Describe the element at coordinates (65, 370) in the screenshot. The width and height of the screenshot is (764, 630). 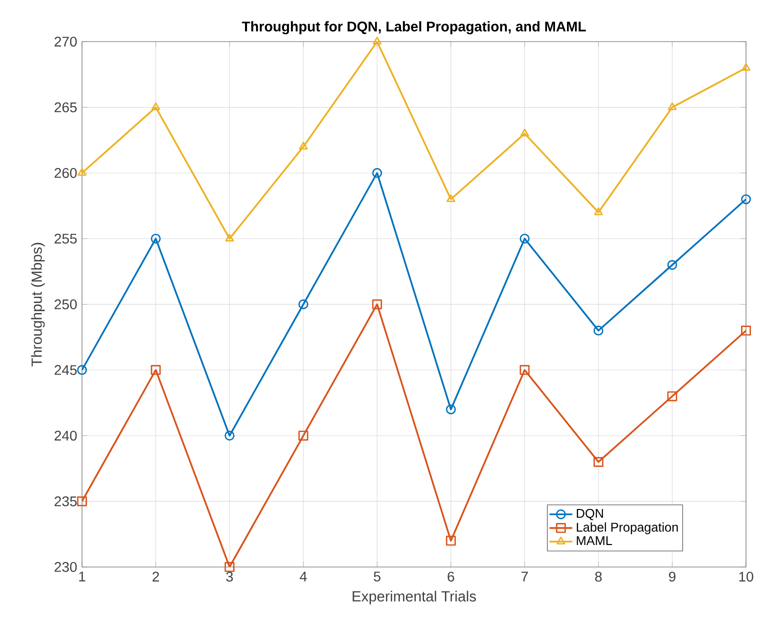
I see `y-tick-label: 245` at that location.